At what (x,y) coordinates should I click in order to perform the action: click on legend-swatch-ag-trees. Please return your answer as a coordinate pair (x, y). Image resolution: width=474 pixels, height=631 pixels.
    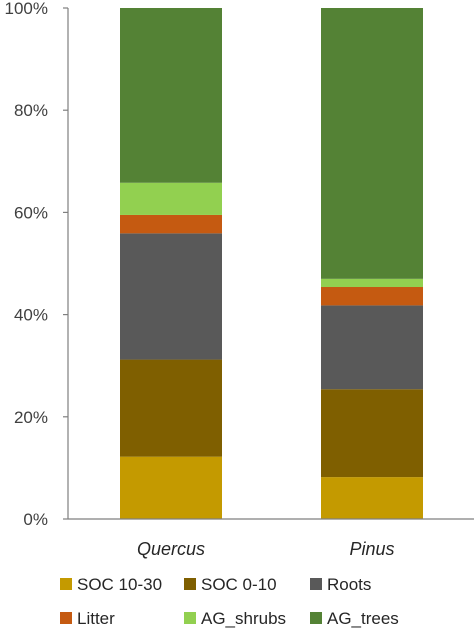
    Looking at the image, I should click on (316, 618).